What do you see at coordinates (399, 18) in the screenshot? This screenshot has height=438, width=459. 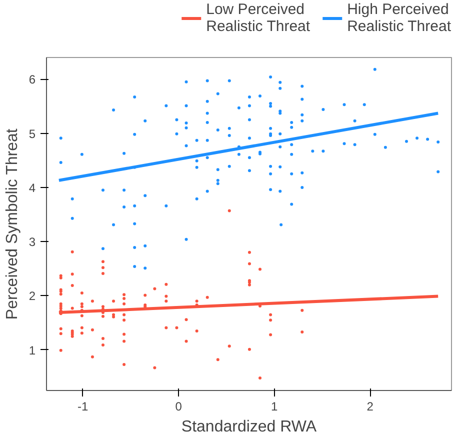 I see `legend-label: High Perceived Realistic Threat` at bounding box center [399, 18].